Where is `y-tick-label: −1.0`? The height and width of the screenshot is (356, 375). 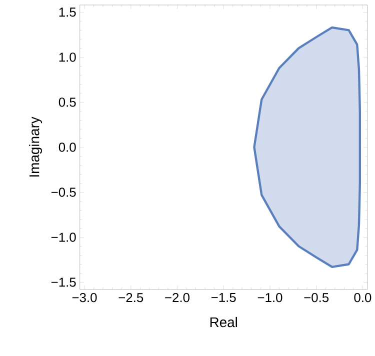
y-tick-label: −1.0 is located at coordinates (63, 237).